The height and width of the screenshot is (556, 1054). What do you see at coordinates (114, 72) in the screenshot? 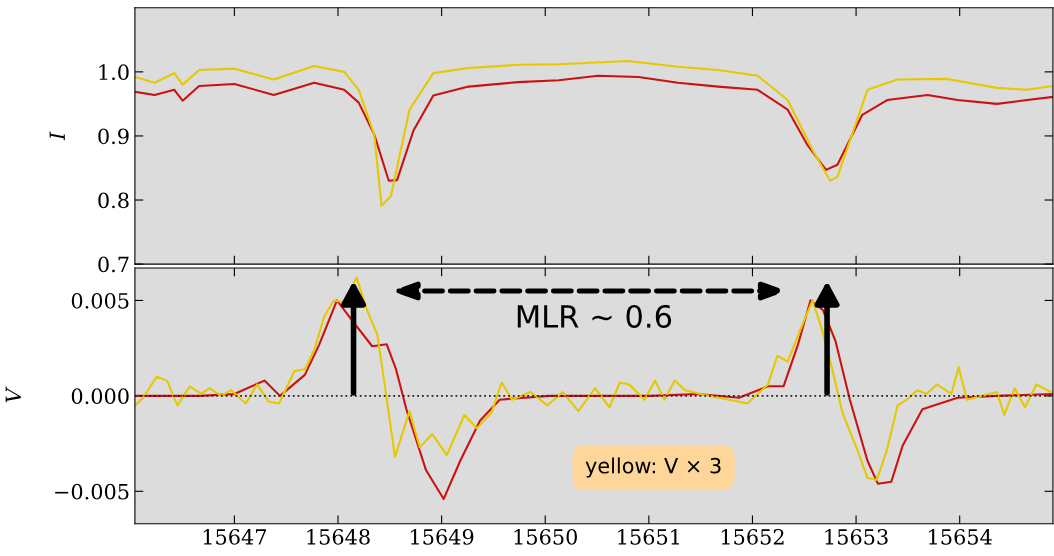
I see `y-tick-label: 1.0` at bounding box center [114, 72].